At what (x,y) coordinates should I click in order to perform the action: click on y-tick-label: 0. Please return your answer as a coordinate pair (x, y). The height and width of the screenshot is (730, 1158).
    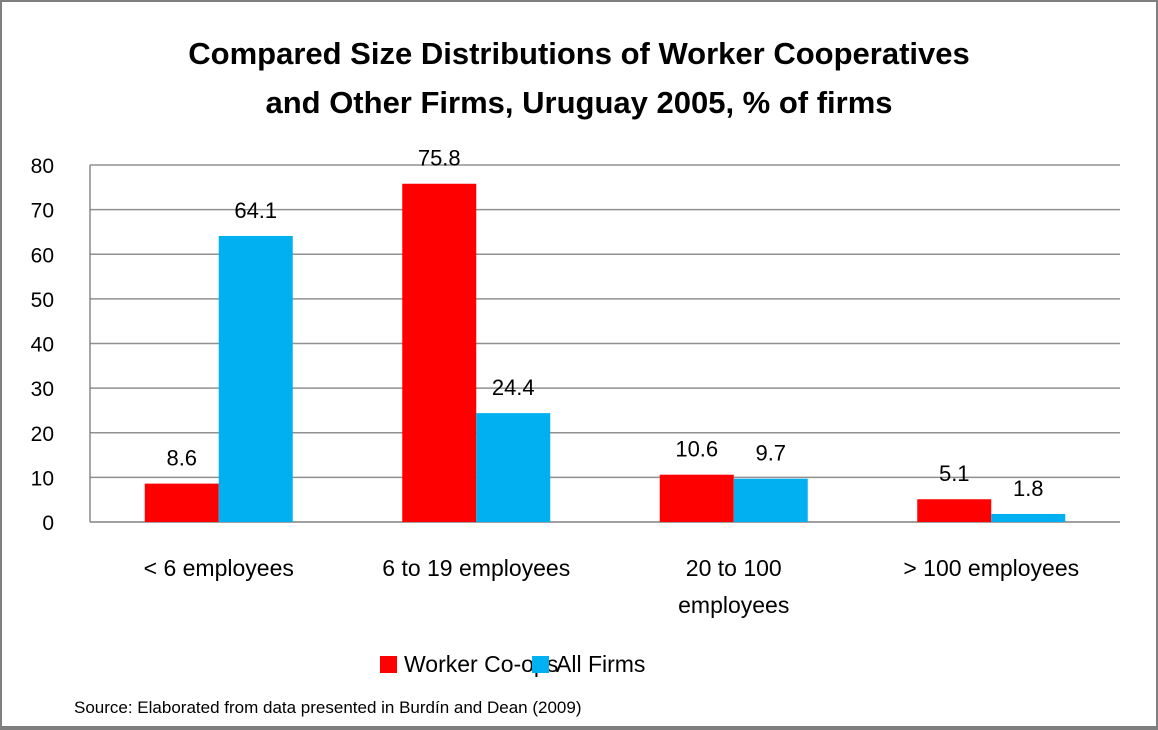
    Looking at the image, I should click on (48, 523).